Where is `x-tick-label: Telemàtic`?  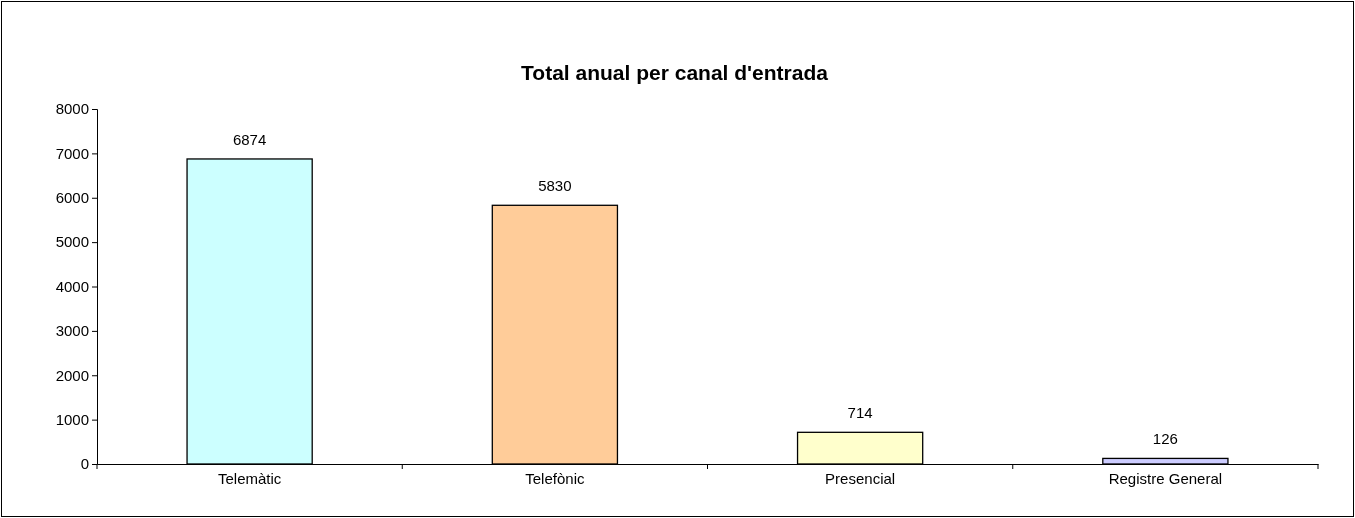
x-tick-label: Telemàtic is located at coordinates (249, 478).